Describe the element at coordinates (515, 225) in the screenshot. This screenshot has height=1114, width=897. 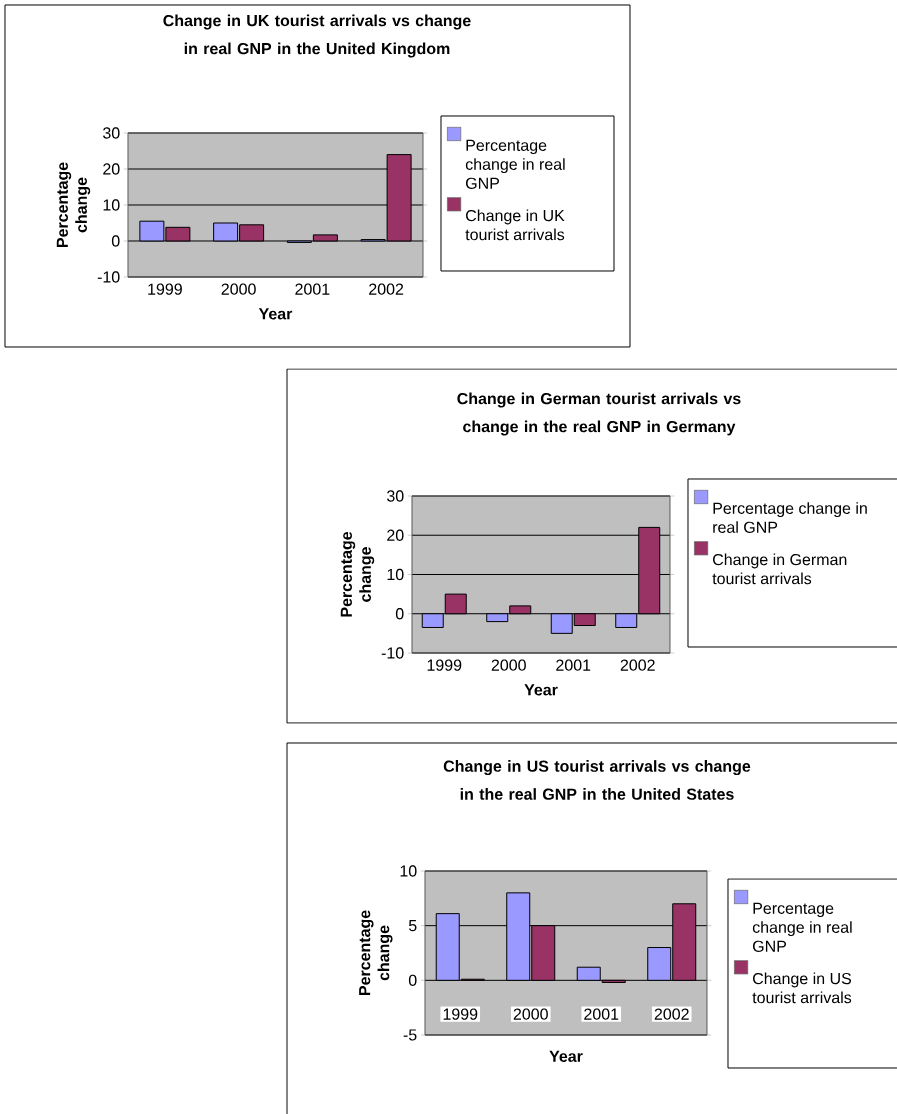
I see `legend-label: Change in UK tourist arrivals` at that location.